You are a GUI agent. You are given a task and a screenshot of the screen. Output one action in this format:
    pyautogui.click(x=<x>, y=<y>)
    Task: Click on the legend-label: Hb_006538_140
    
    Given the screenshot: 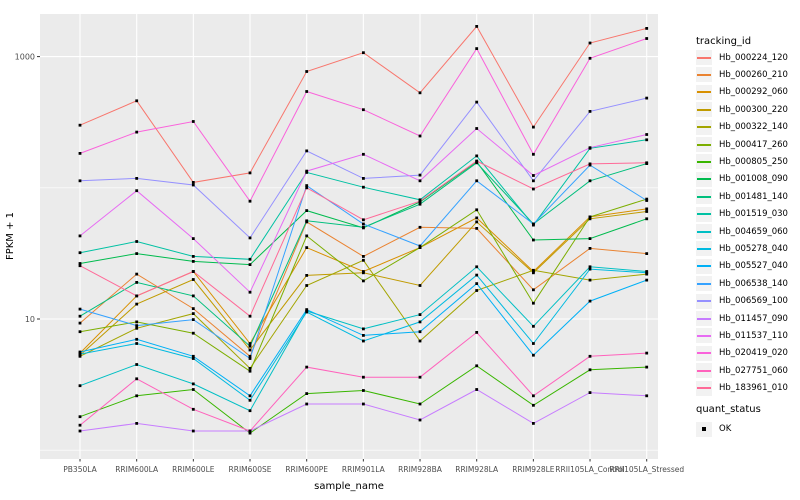 What is the action you would take?
    pyautogui.click(x=753, y=283)
    